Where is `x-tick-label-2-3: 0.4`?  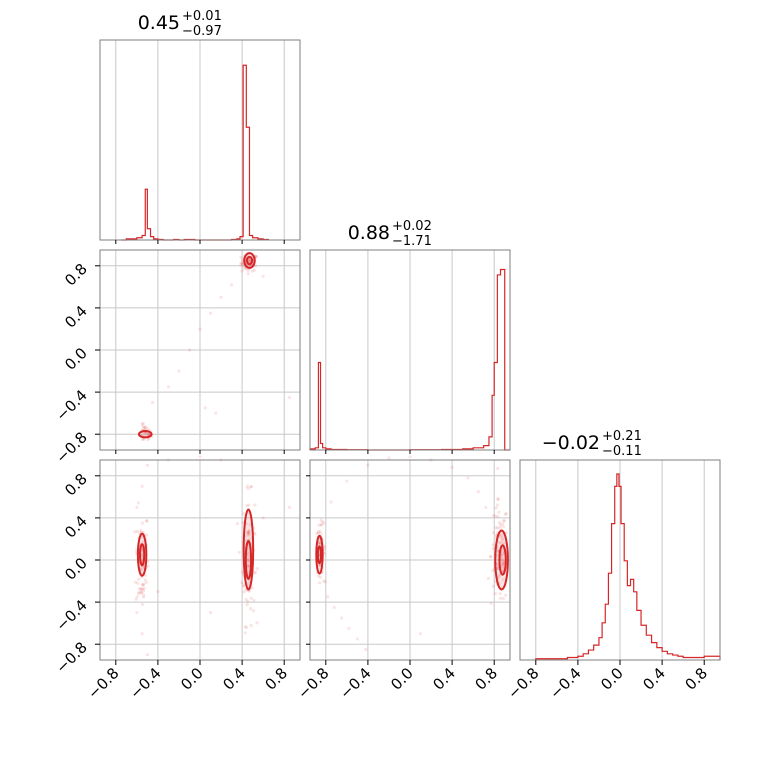 x-tick-label-2-3: 0.4 is located at coordinates (654, 679).